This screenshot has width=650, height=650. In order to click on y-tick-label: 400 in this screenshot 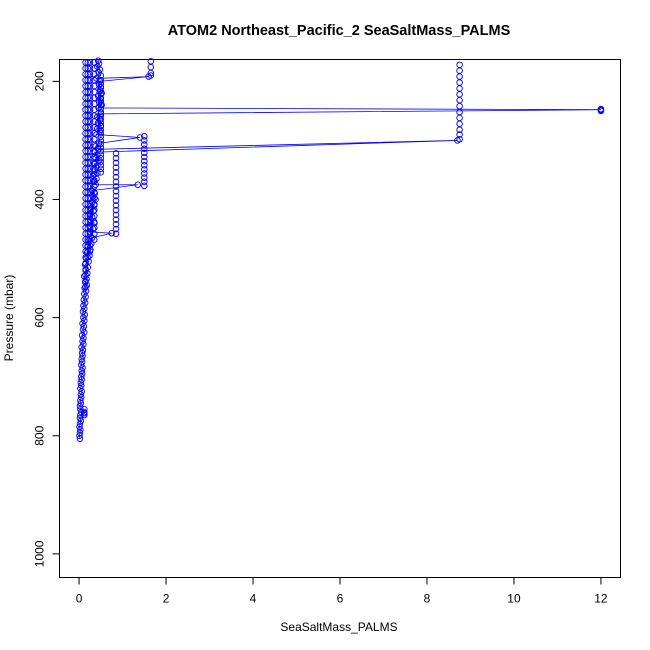, I will do `click(40, 199)`.